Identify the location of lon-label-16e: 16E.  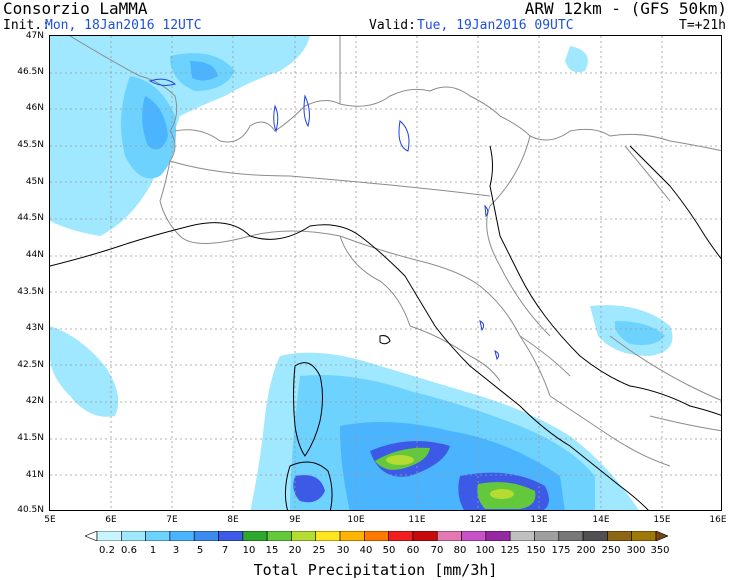
(718, 520).